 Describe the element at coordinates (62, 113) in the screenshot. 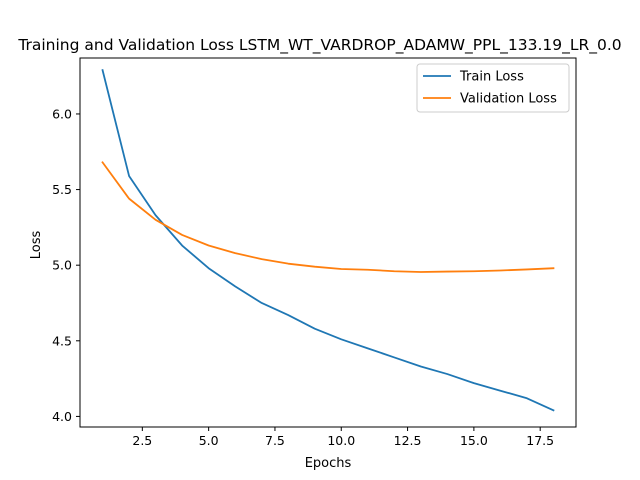

I see `y-tick-label: 6.0` at that location.